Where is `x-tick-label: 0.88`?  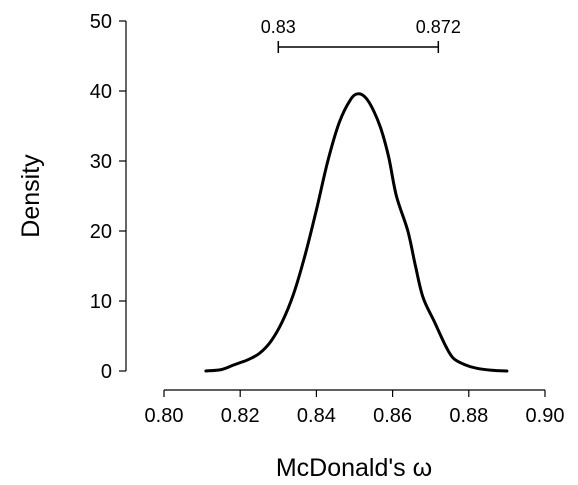
x-tick-label: 0.88 is located at coordinates (468, 416).